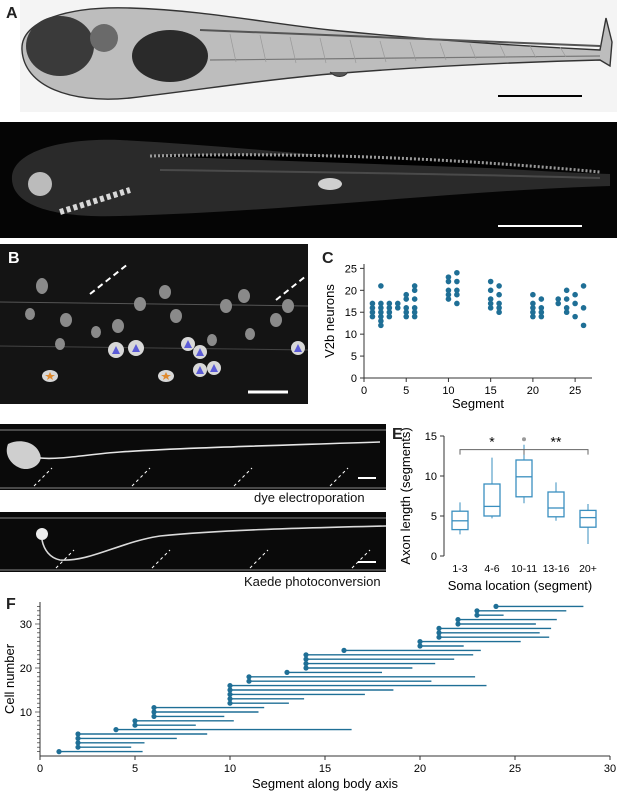 This screenshot has height=793, width=617. Describe the element at coordinates (491, 569) in the screenshot. I see `x-tick-label: 4-6` at that location.